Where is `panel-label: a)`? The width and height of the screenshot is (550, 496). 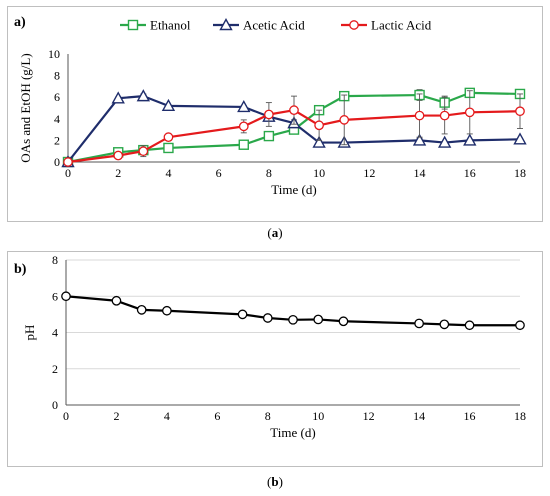
panel-label: a) is located at coordinates (20, 22).